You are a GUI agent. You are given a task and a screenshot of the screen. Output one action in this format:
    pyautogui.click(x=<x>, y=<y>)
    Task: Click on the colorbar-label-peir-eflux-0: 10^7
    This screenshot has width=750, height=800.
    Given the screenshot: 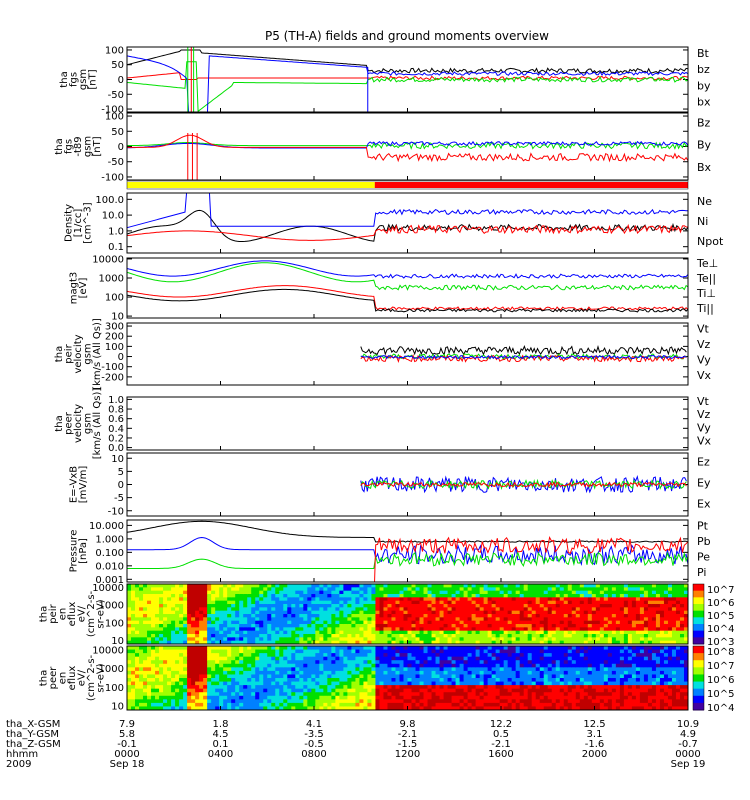 What is the action you would take?
    pyautogui.click(x=720, y=590)
    